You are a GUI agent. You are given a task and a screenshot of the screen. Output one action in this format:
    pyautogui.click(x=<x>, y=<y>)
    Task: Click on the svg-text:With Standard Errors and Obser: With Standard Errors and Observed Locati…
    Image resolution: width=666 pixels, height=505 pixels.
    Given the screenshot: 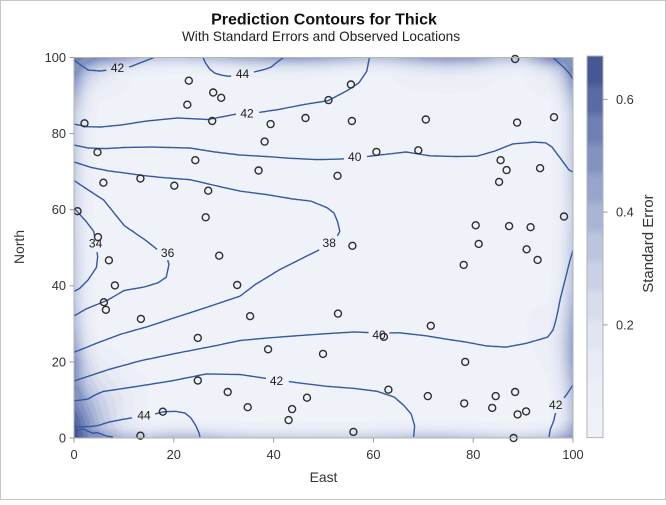 What is the action you would take?
    pyautogui.click(x=321, y=36)
    